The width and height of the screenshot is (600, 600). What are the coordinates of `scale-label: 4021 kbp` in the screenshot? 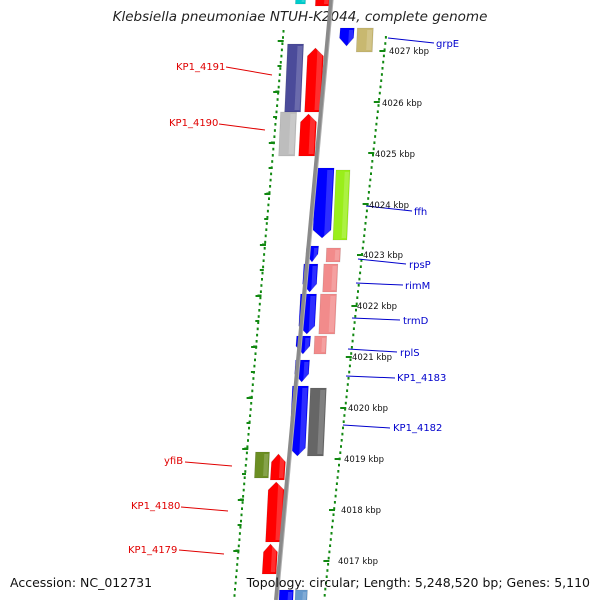 It's located at (372, 358).